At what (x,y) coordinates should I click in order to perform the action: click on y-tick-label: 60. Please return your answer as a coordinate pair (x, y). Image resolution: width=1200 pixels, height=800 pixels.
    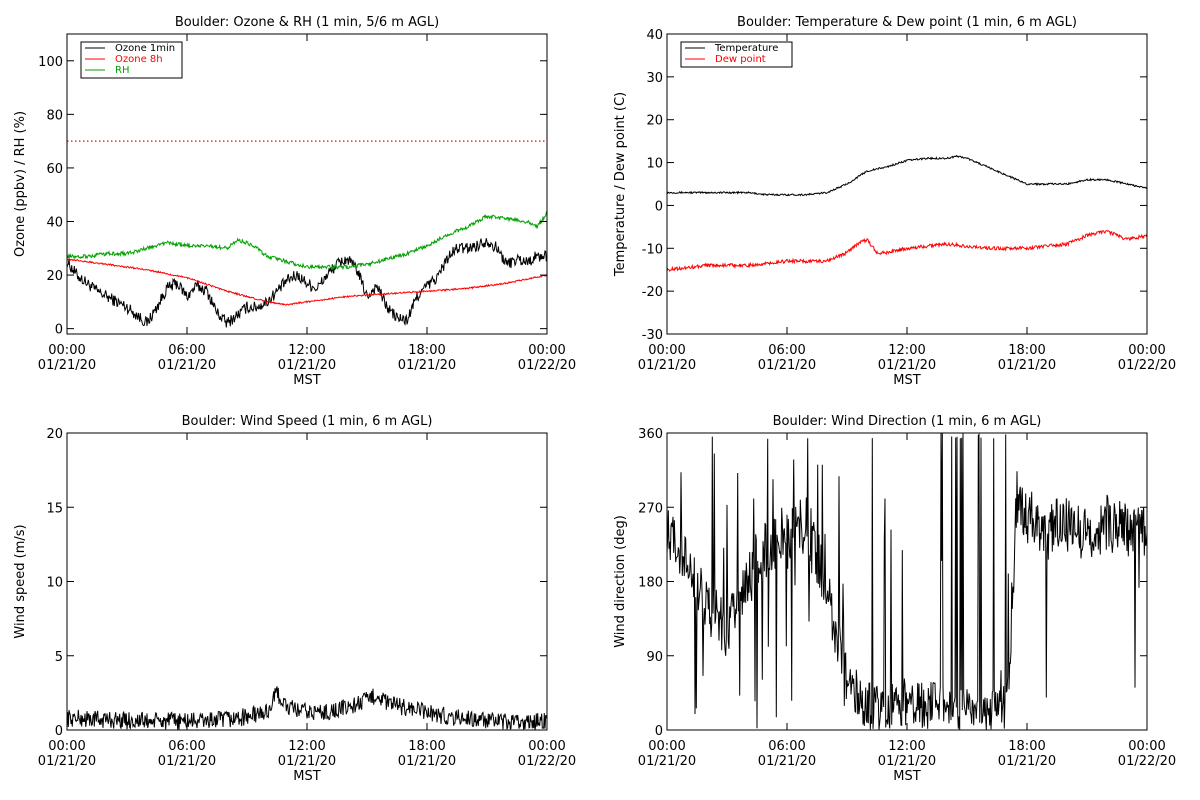
    Looking at the image, I should click on (54, 169).